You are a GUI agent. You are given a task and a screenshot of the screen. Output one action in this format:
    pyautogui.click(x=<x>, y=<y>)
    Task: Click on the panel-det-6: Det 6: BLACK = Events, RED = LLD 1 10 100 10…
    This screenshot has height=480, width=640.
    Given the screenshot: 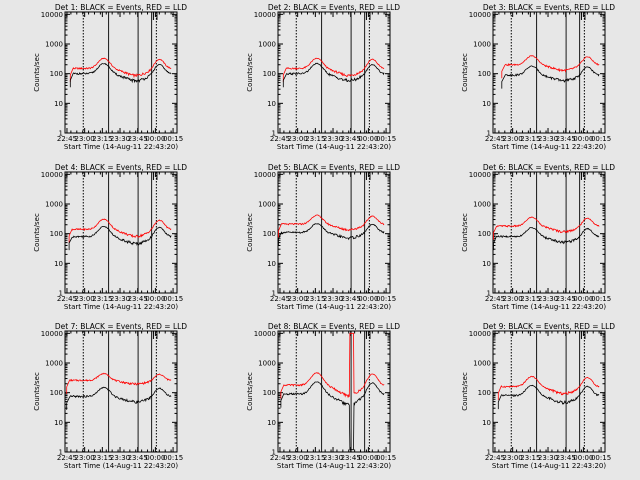 What is the action you would take?
    pyautogui.click(x=538, y=237)
    